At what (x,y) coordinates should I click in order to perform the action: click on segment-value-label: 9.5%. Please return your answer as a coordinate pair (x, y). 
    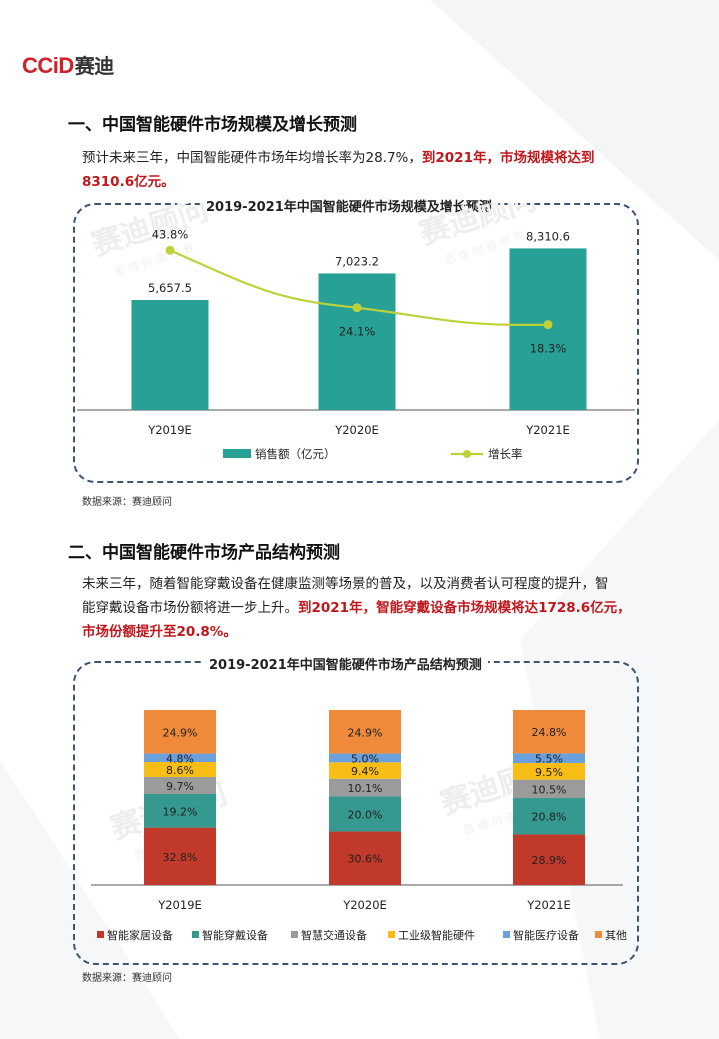
    Looking at the image, I should click on (549, 772).